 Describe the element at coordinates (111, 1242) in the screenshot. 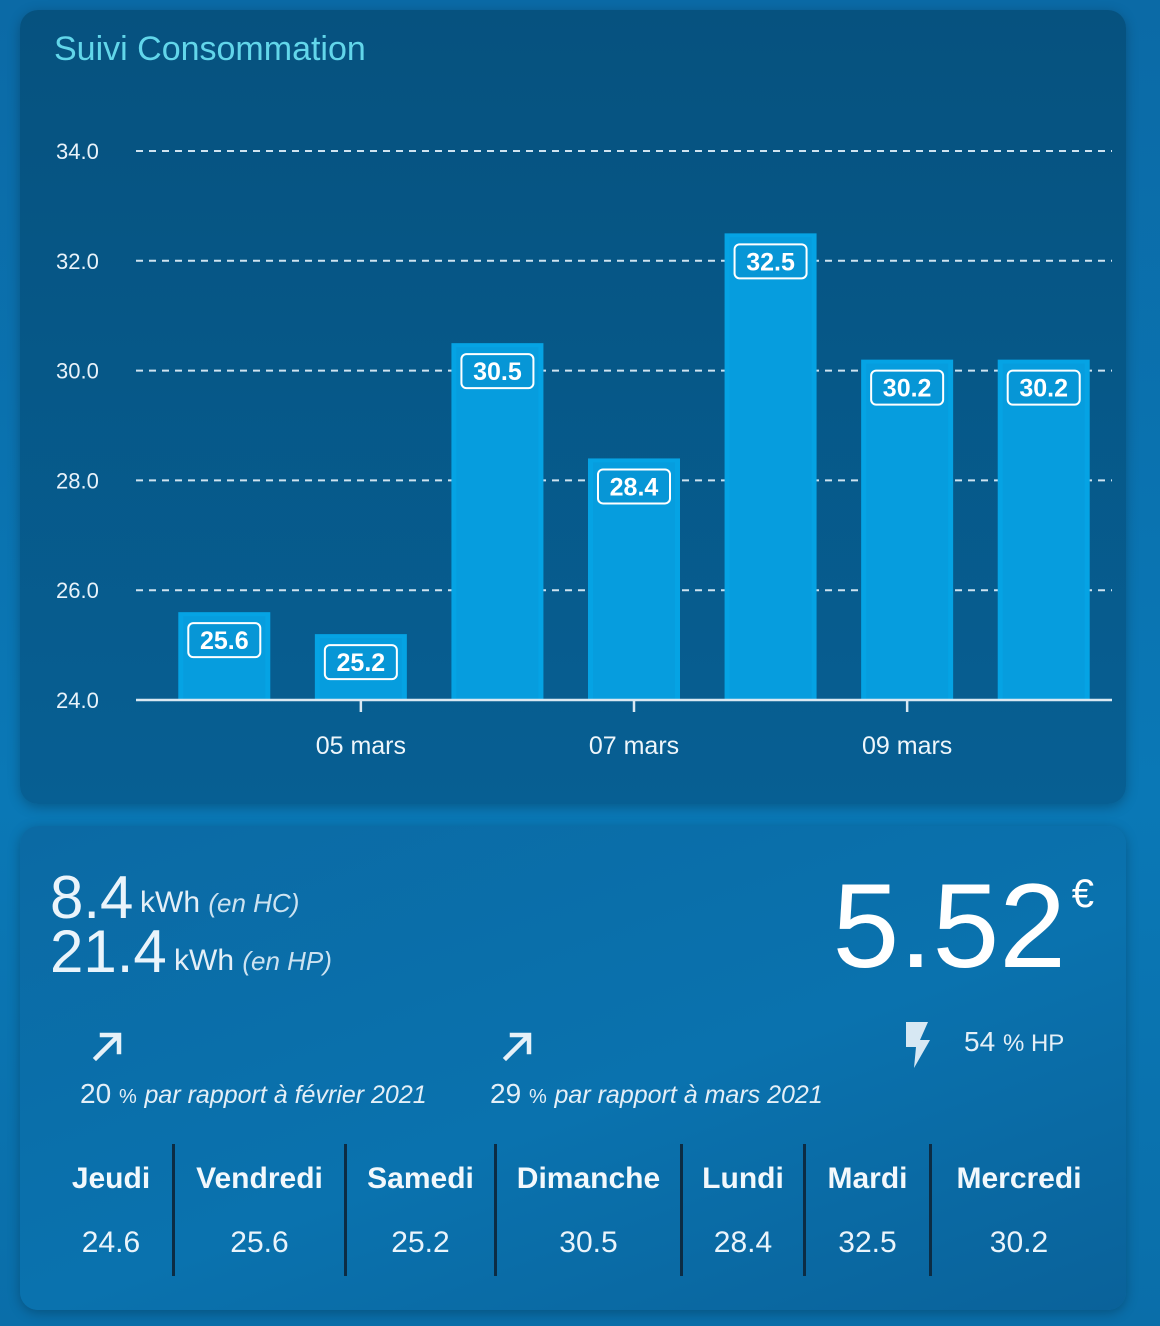

I see `day-value: 24.6` at that location.